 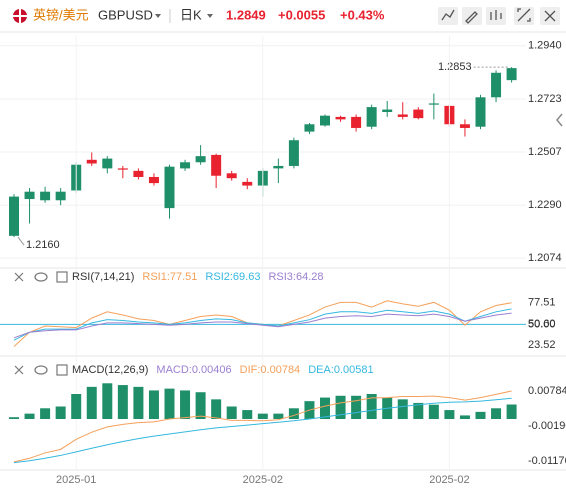 I want to click on annotation: 1.2853, so click(x=455, y=67).